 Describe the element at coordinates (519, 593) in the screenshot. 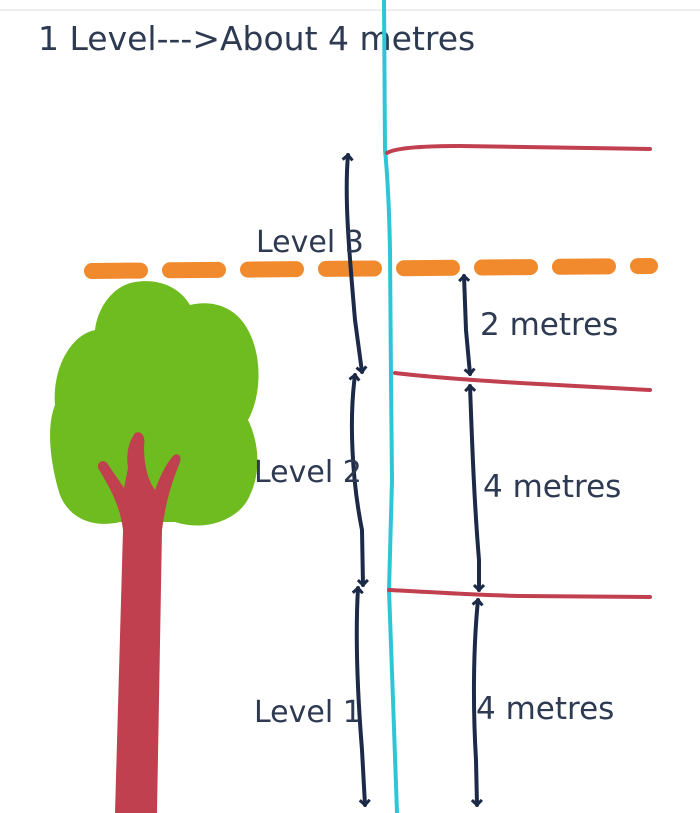

I see `floor-line-level2` at that location.